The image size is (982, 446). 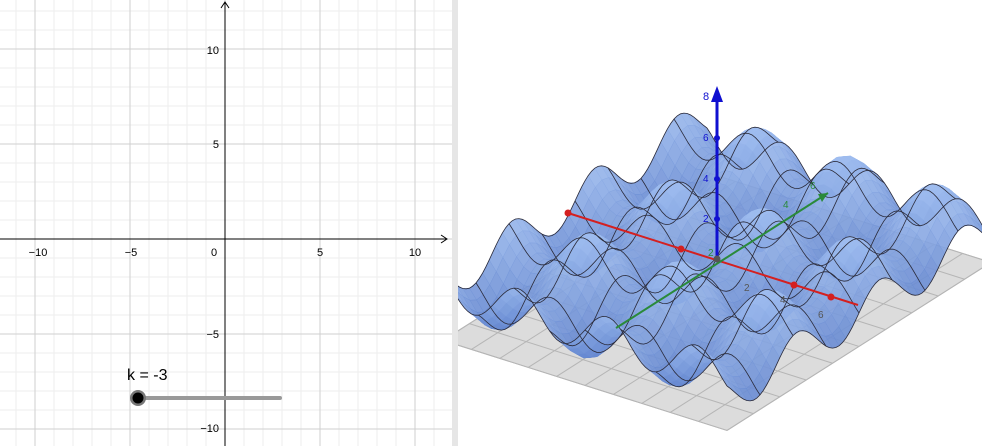 What do you see at coordinates (786, 205) in the screenshot?
I see `y-tick-label-3d: 4` at bounding box center [786, 205].